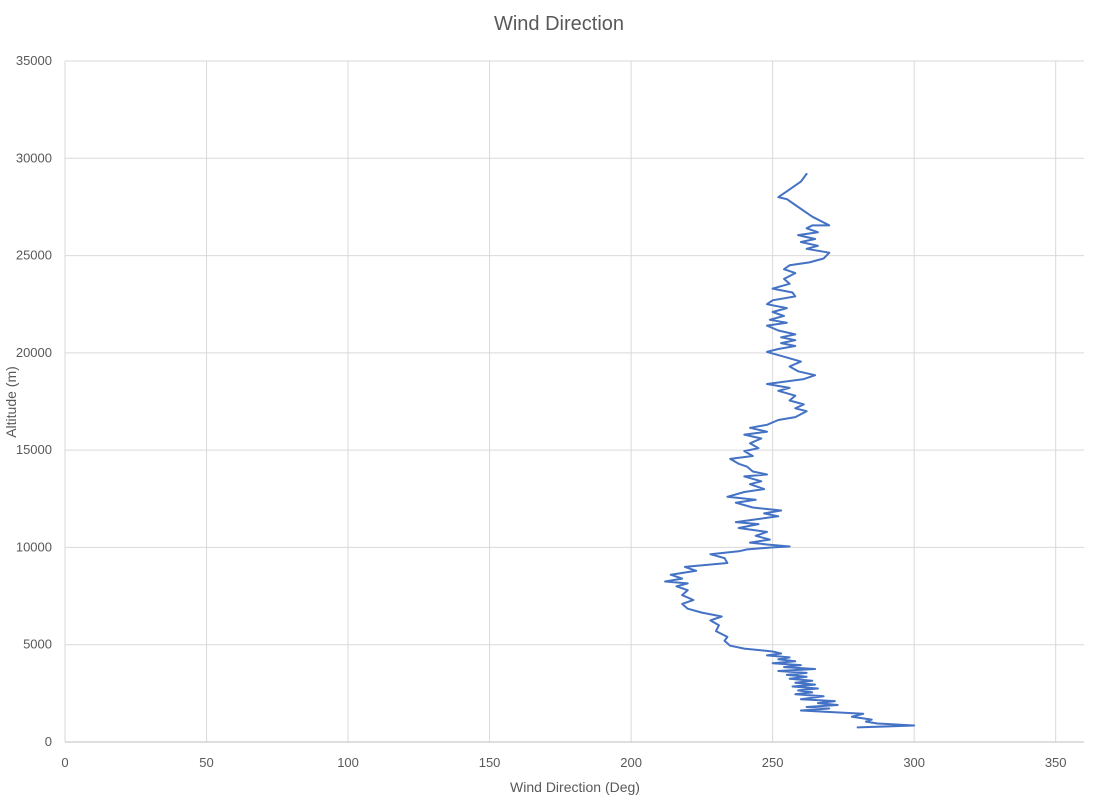 Image resolution: width=1114 pixels, height=809 pixels. I want to click on y-tick-label: 30000, so click(34, 157).